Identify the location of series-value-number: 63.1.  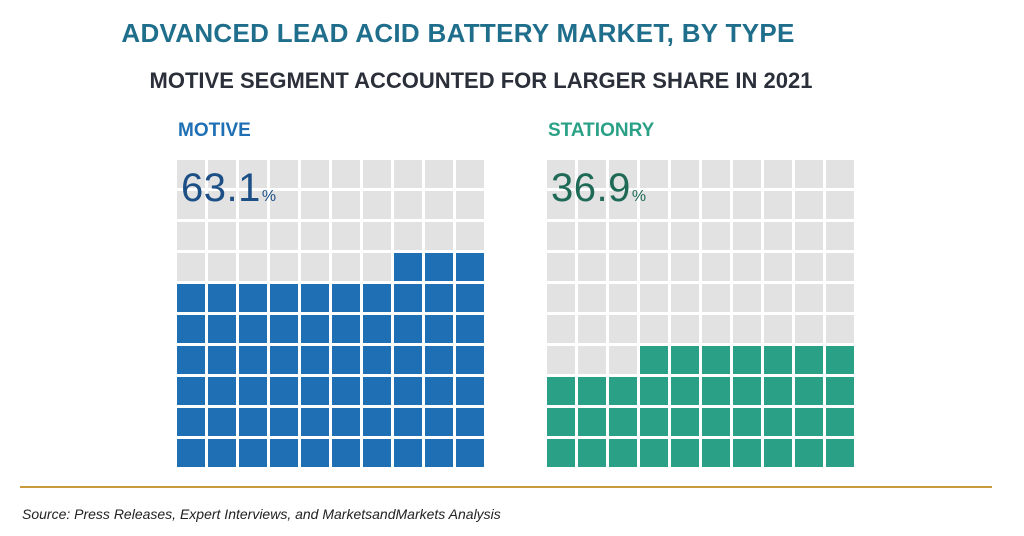
(221, 188).